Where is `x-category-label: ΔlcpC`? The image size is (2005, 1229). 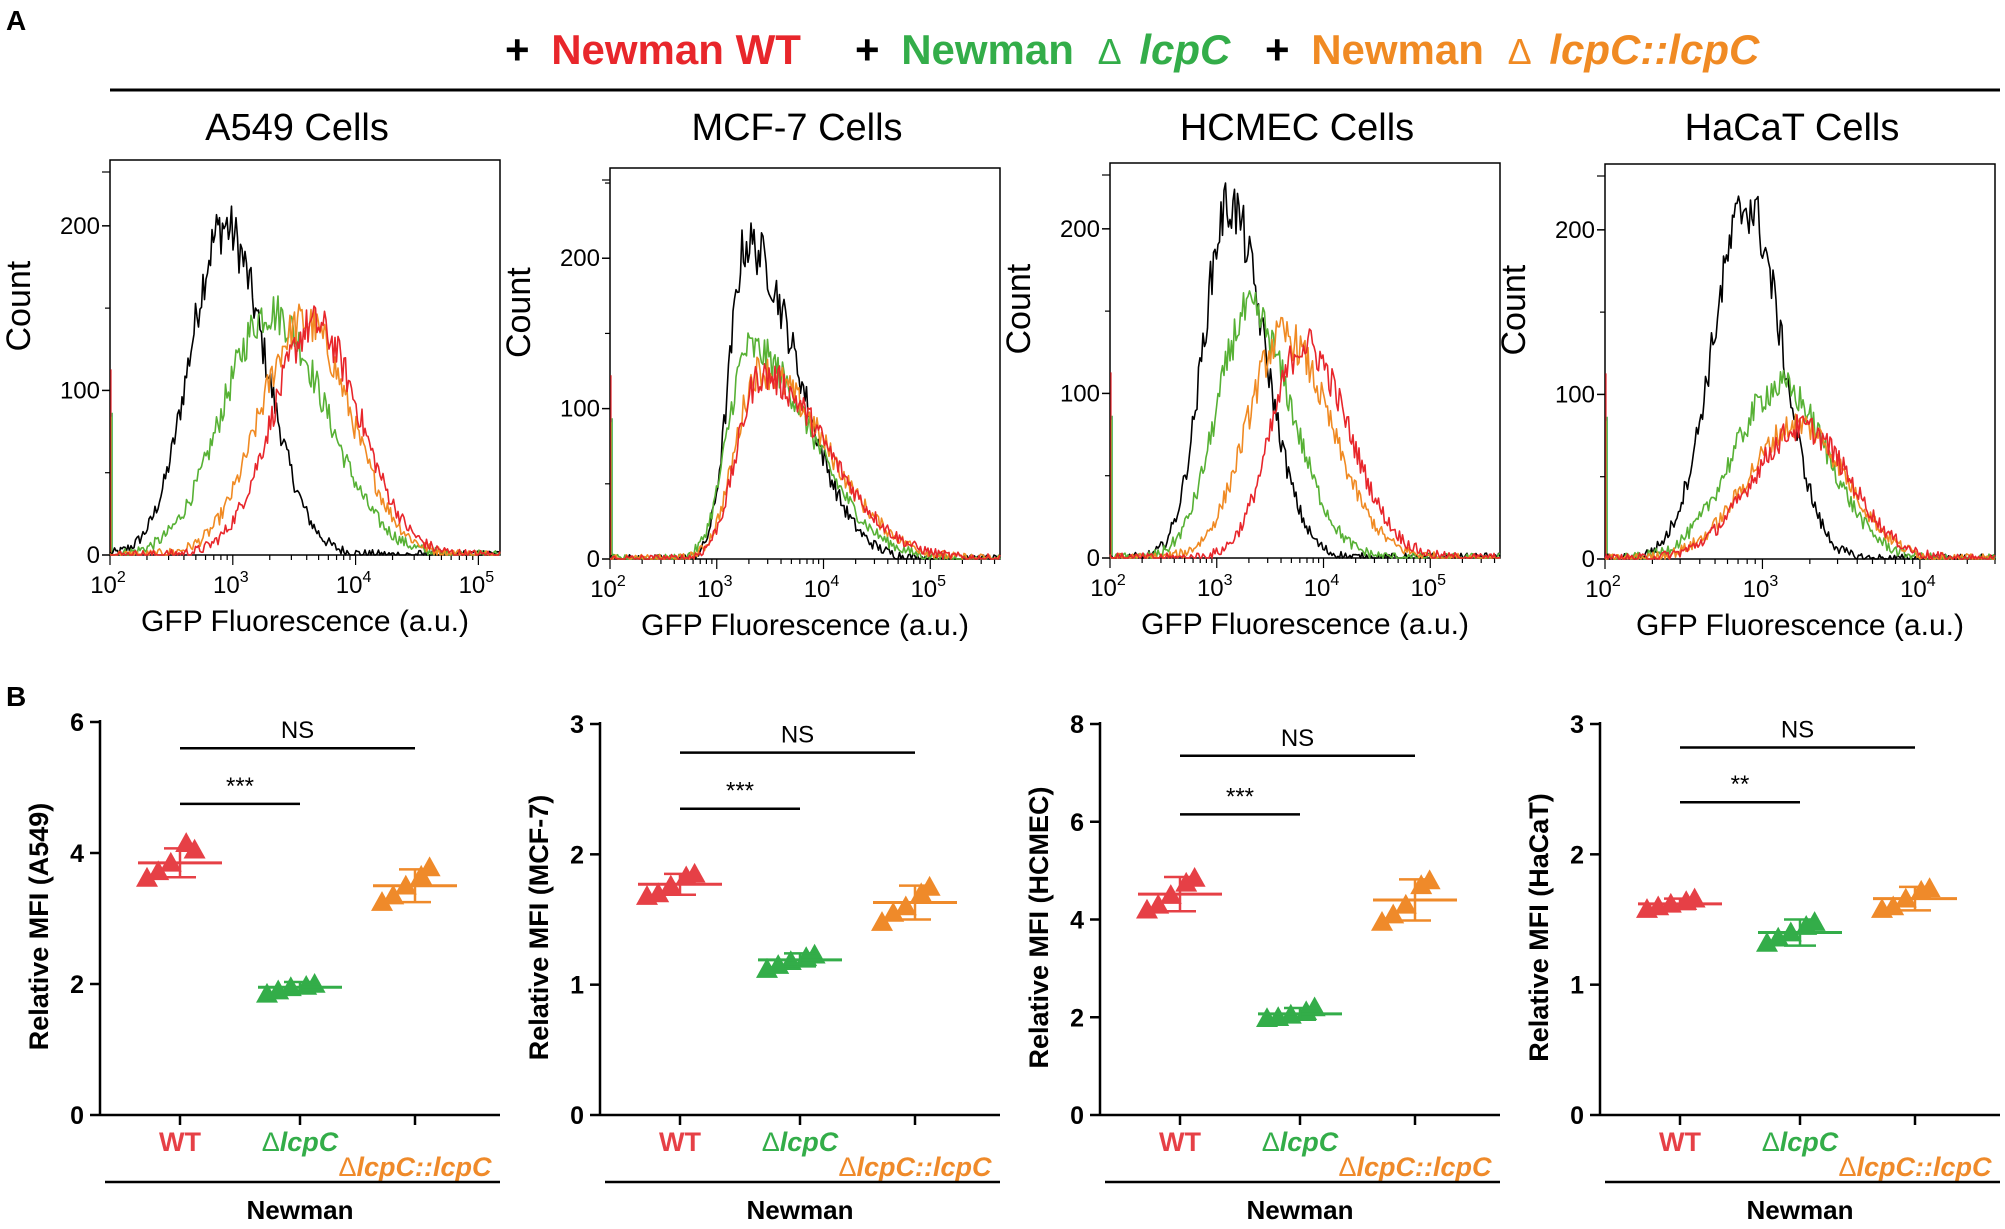
x-category-label: ΔlcpC is located at coordinates (800, 1142).